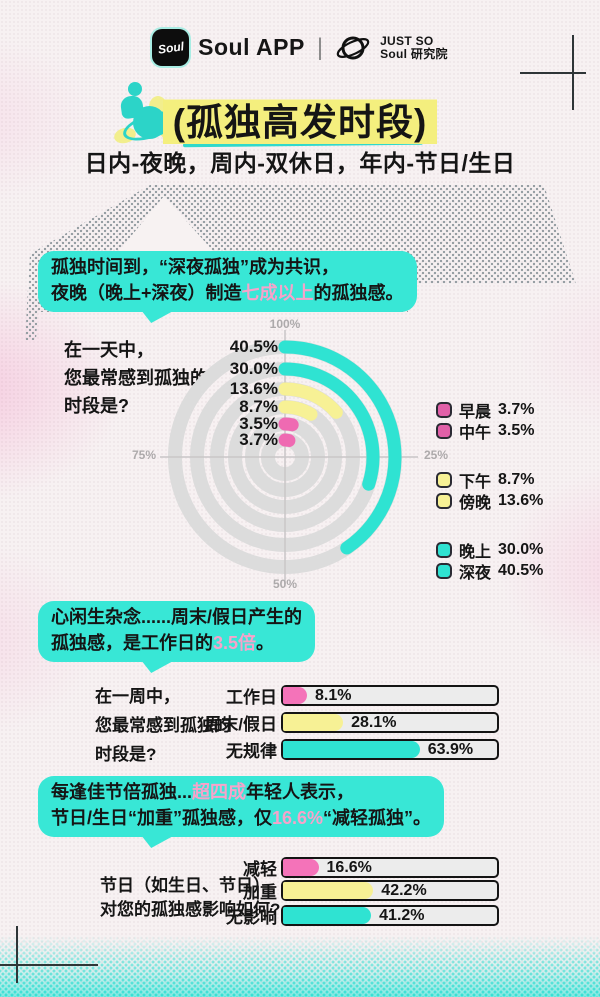 This screenshot has width=600, height=997. I want to click on legend-label: 傍晚, so click(475, 503).